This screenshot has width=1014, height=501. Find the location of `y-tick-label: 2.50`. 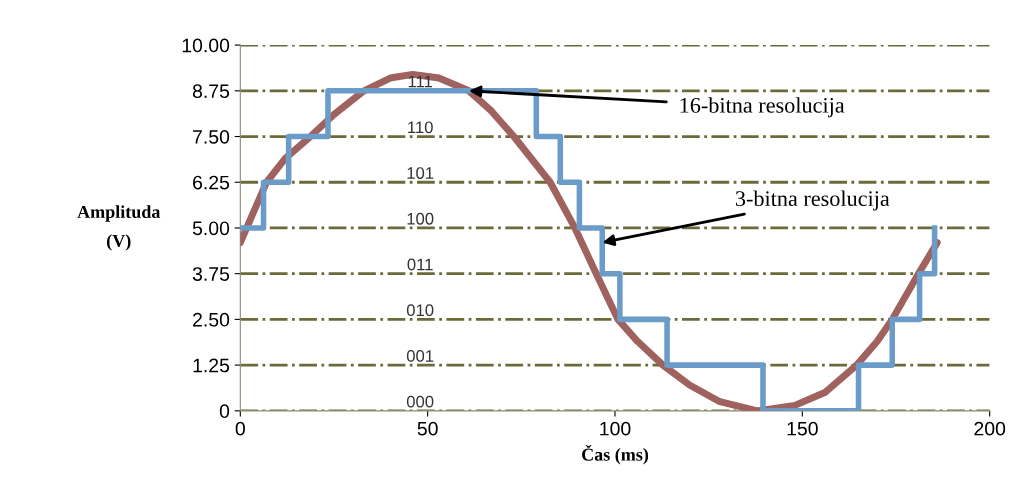

y-tick-label: 2.50 is located at coordinates (211, 319).